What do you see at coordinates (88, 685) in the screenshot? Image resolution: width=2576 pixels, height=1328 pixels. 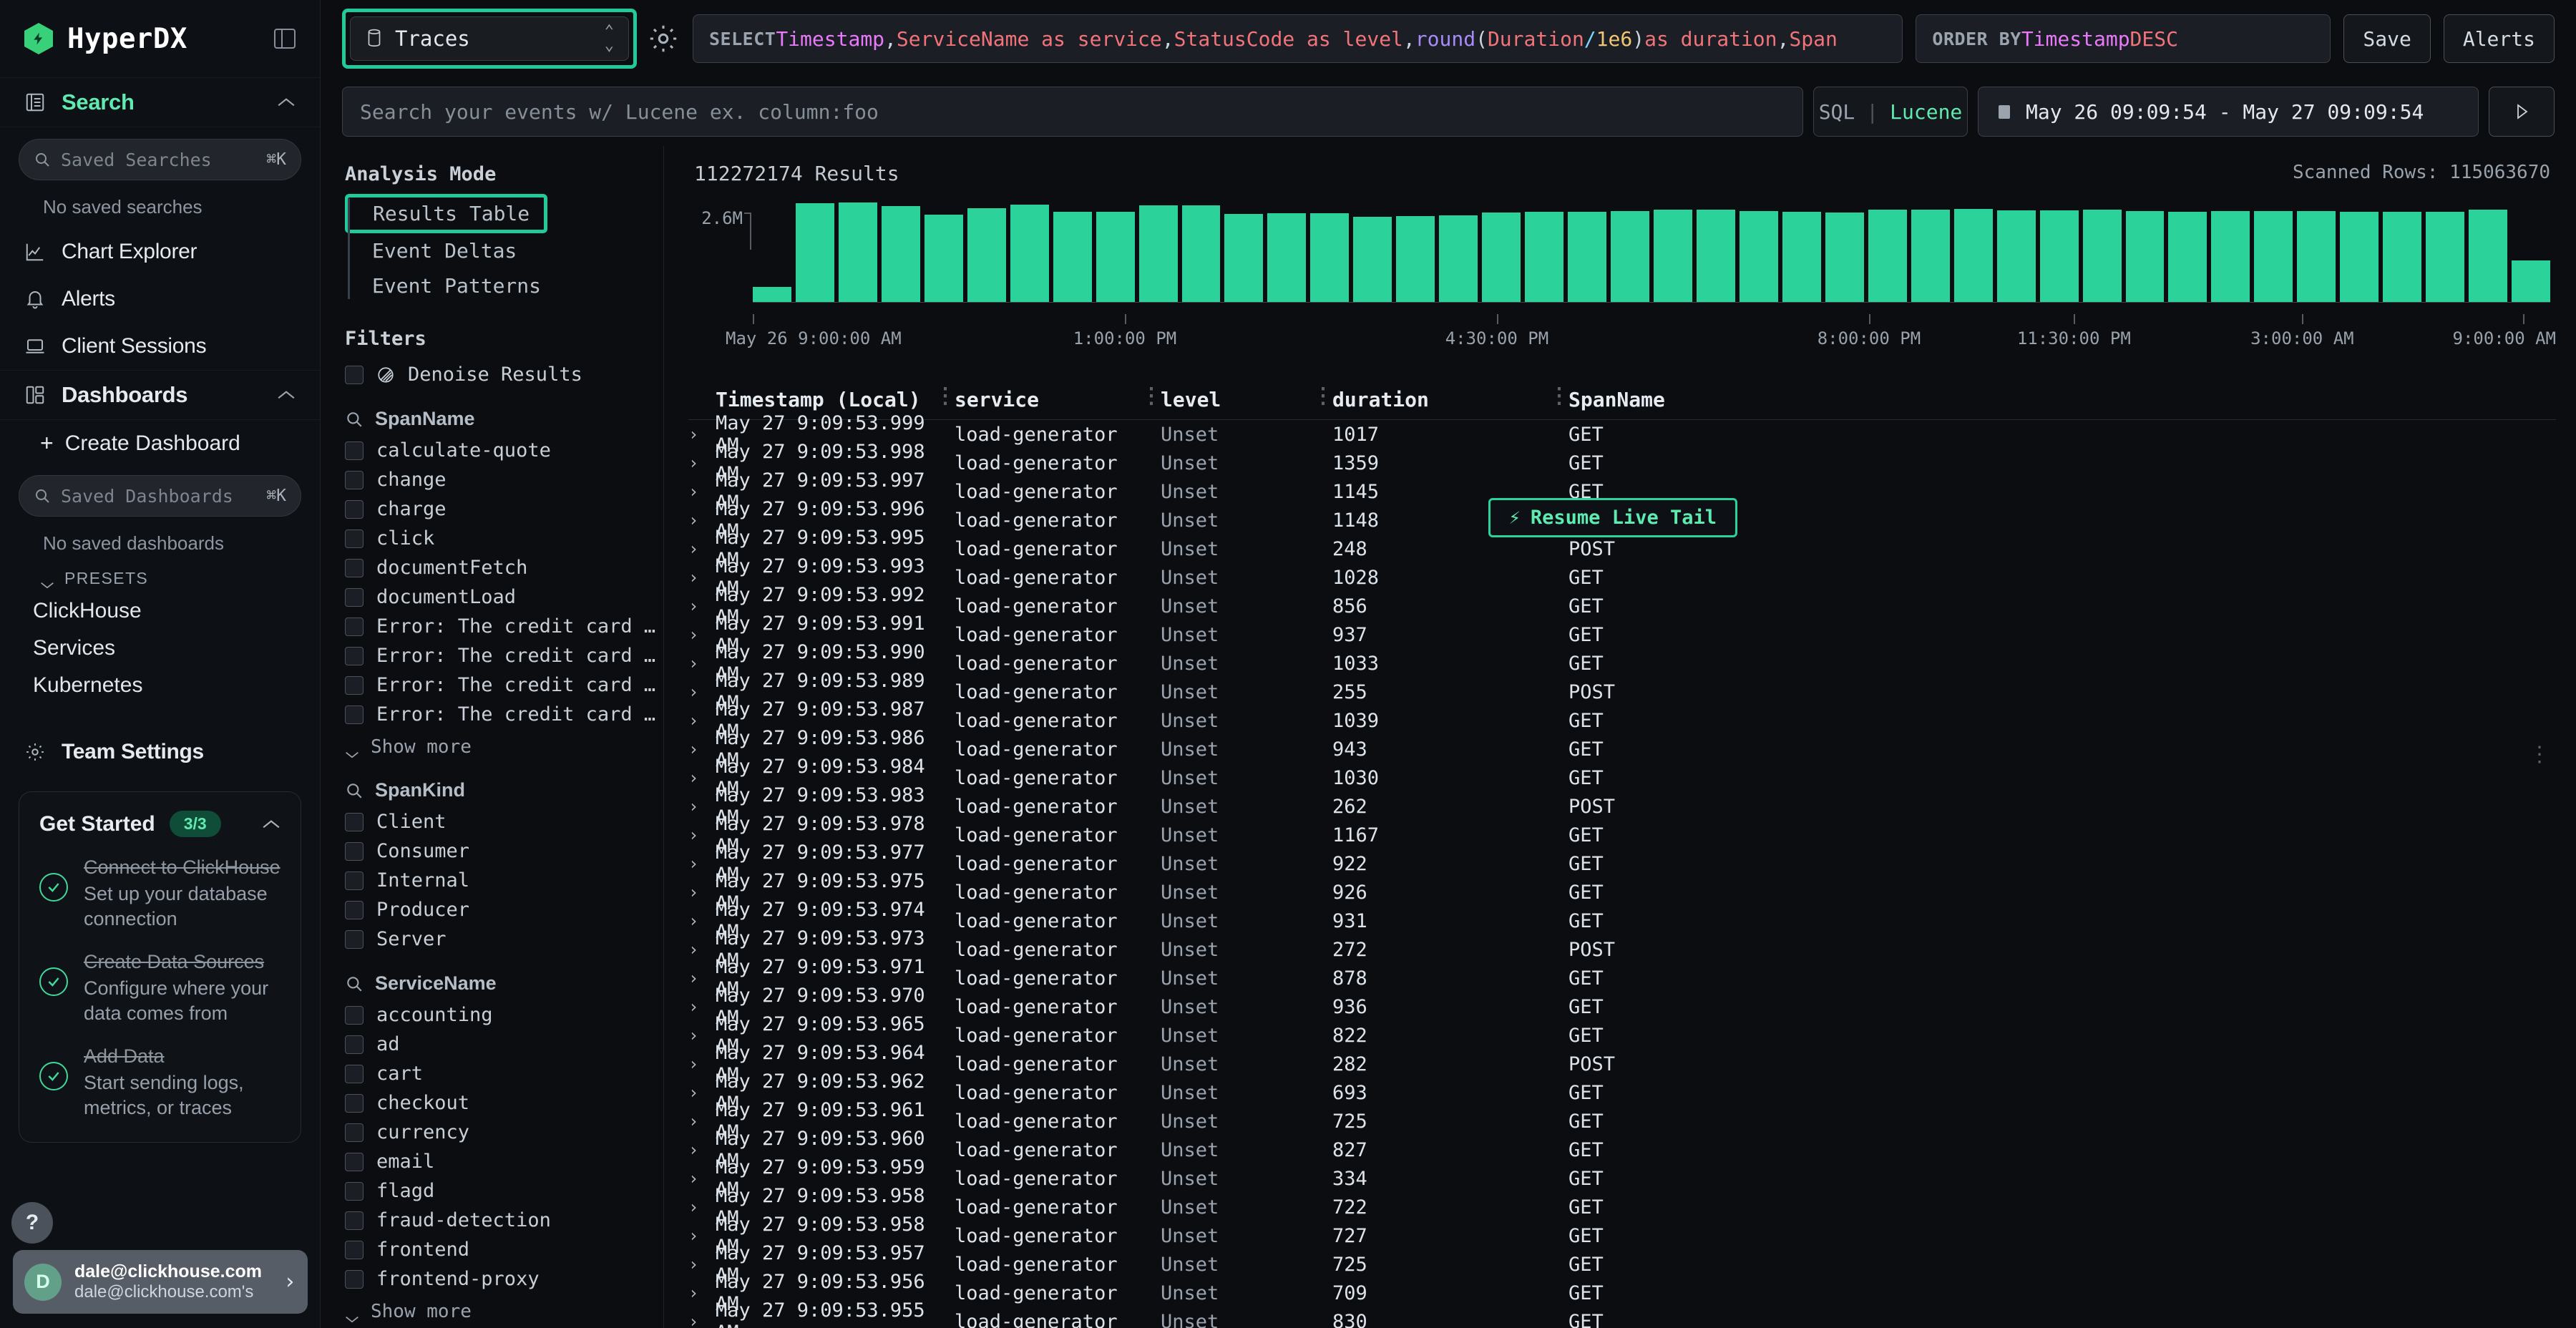 I see `preset-kubernetes: Kubernetes` at bounding box center [88, 685].